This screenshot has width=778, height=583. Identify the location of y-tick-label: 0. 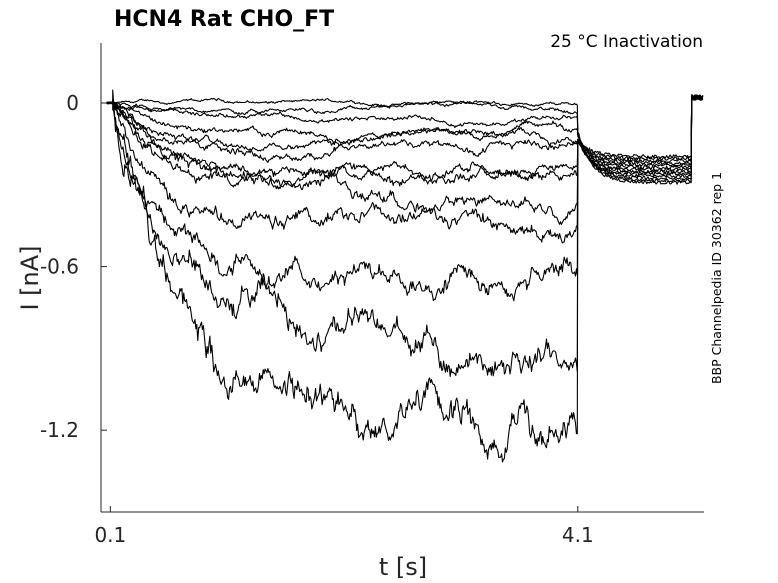
(72, 103).